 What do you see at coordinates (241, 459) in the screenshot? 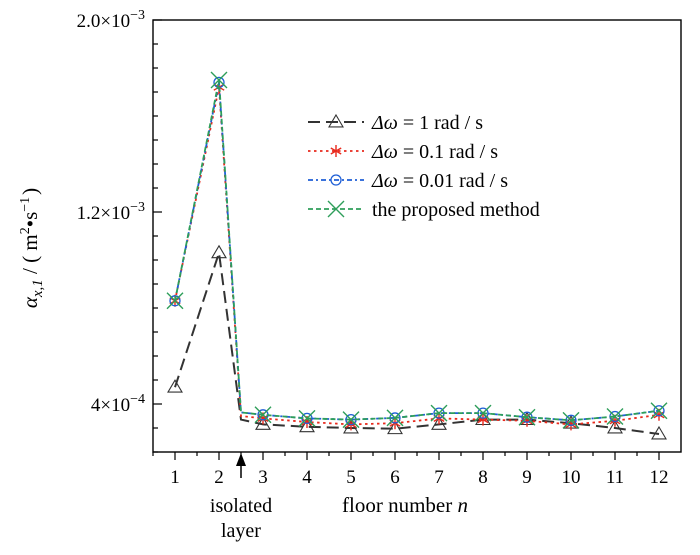
I see `annotation-arrow-head` at bounding box center [241, 459].